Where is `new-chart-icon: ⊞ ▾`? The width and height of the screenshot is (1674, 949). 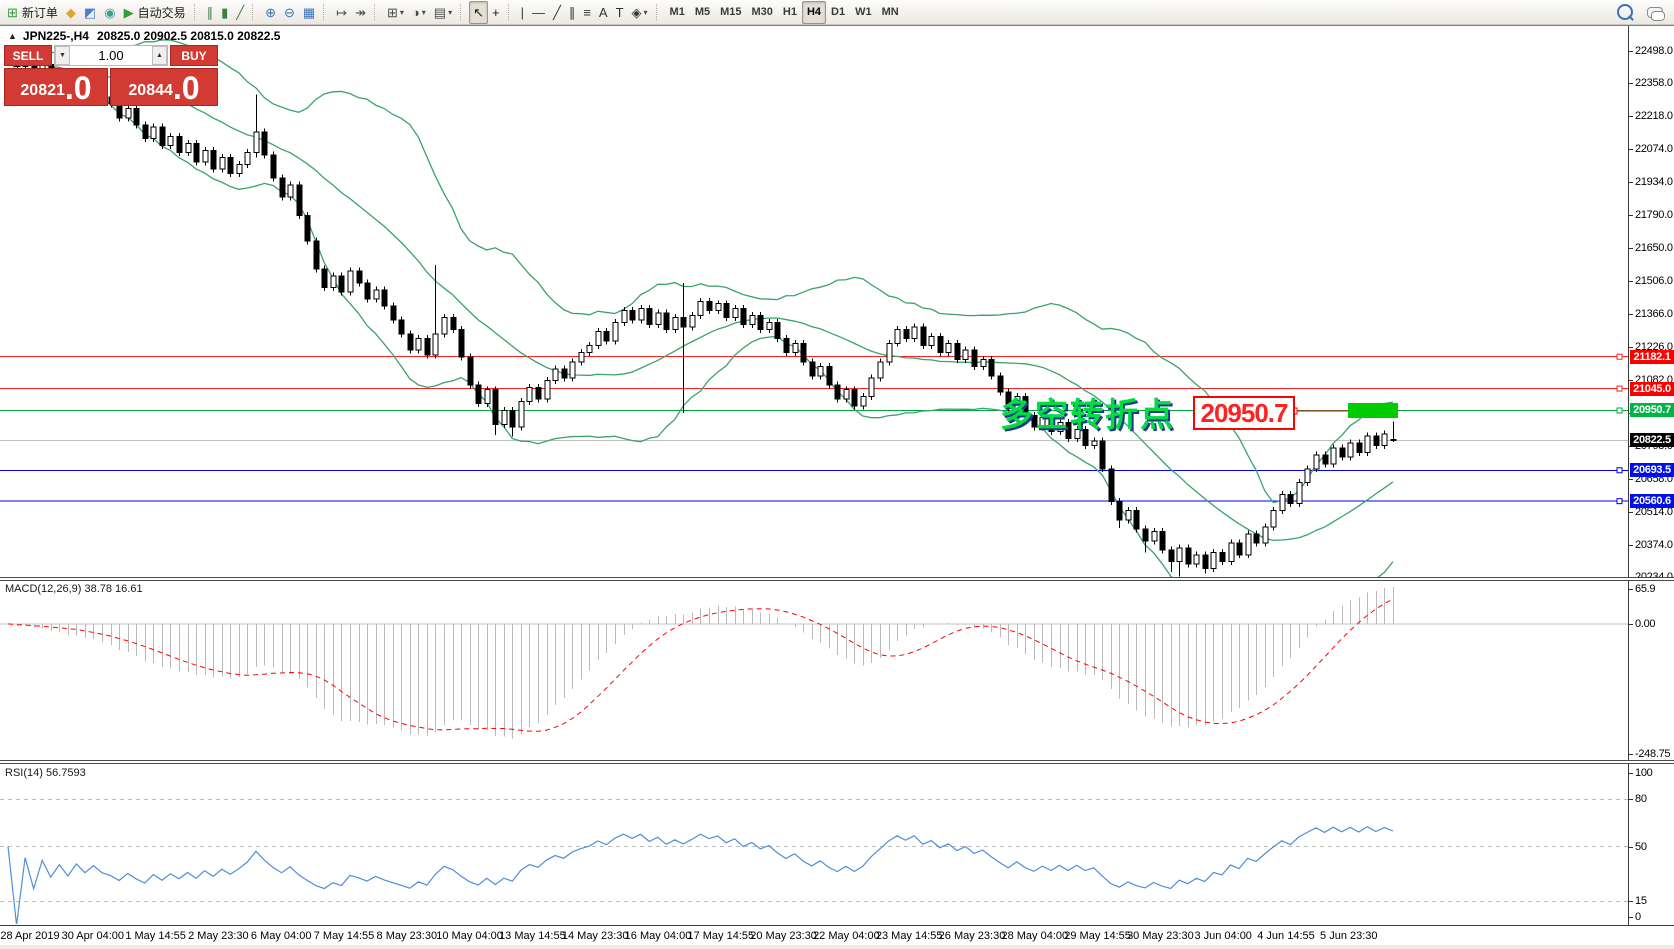 new-chart-icon: ⊞ ▾ is located at coordinates (395, 12).